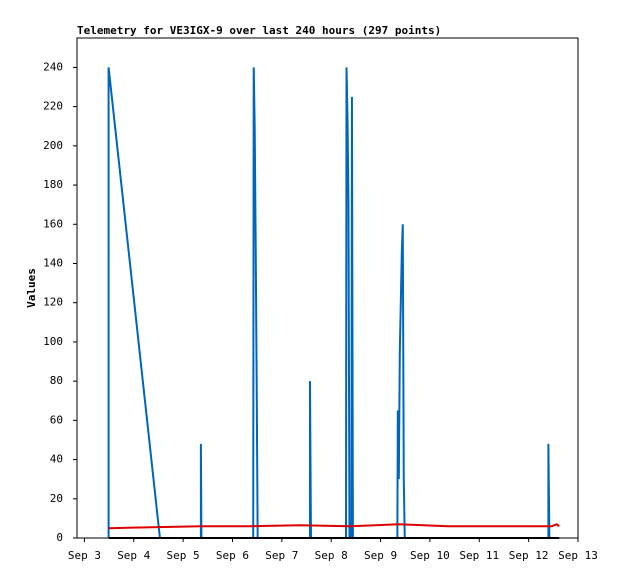 The width and height of the screenshot is (618, 579). What do you see at coordinates (84, 555) in the screenshot?
I see `x-tick-label: Sep 3` at bounding box center [84, 555].